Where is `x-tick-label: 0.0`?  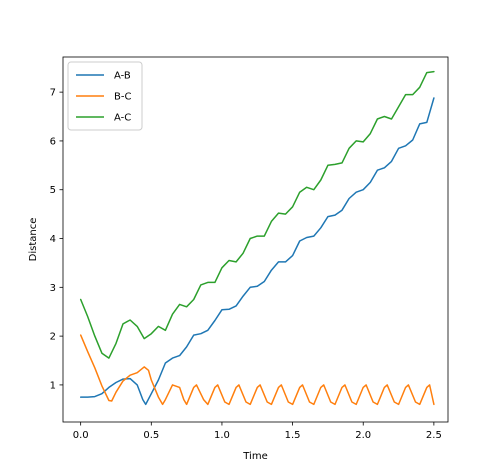 x-tick-label: 0.0 is located at coordinates (81, 435).